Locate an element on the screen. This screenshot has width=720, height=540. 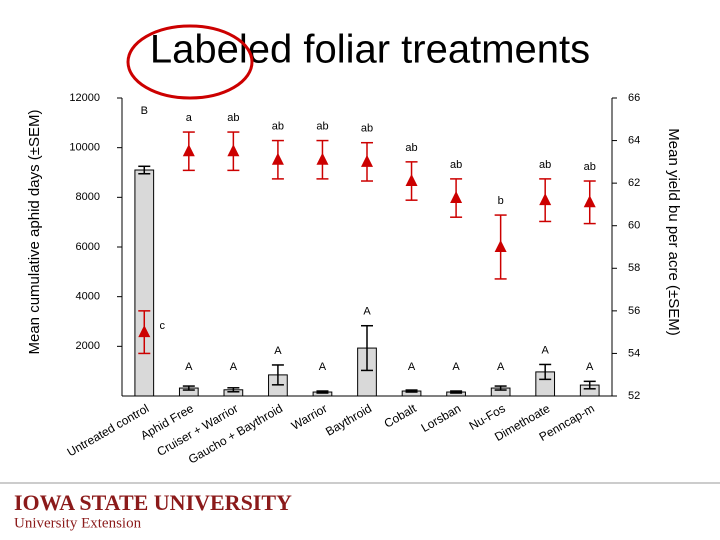
y2-tick-label: 62 is located at coordinates (634, 183).